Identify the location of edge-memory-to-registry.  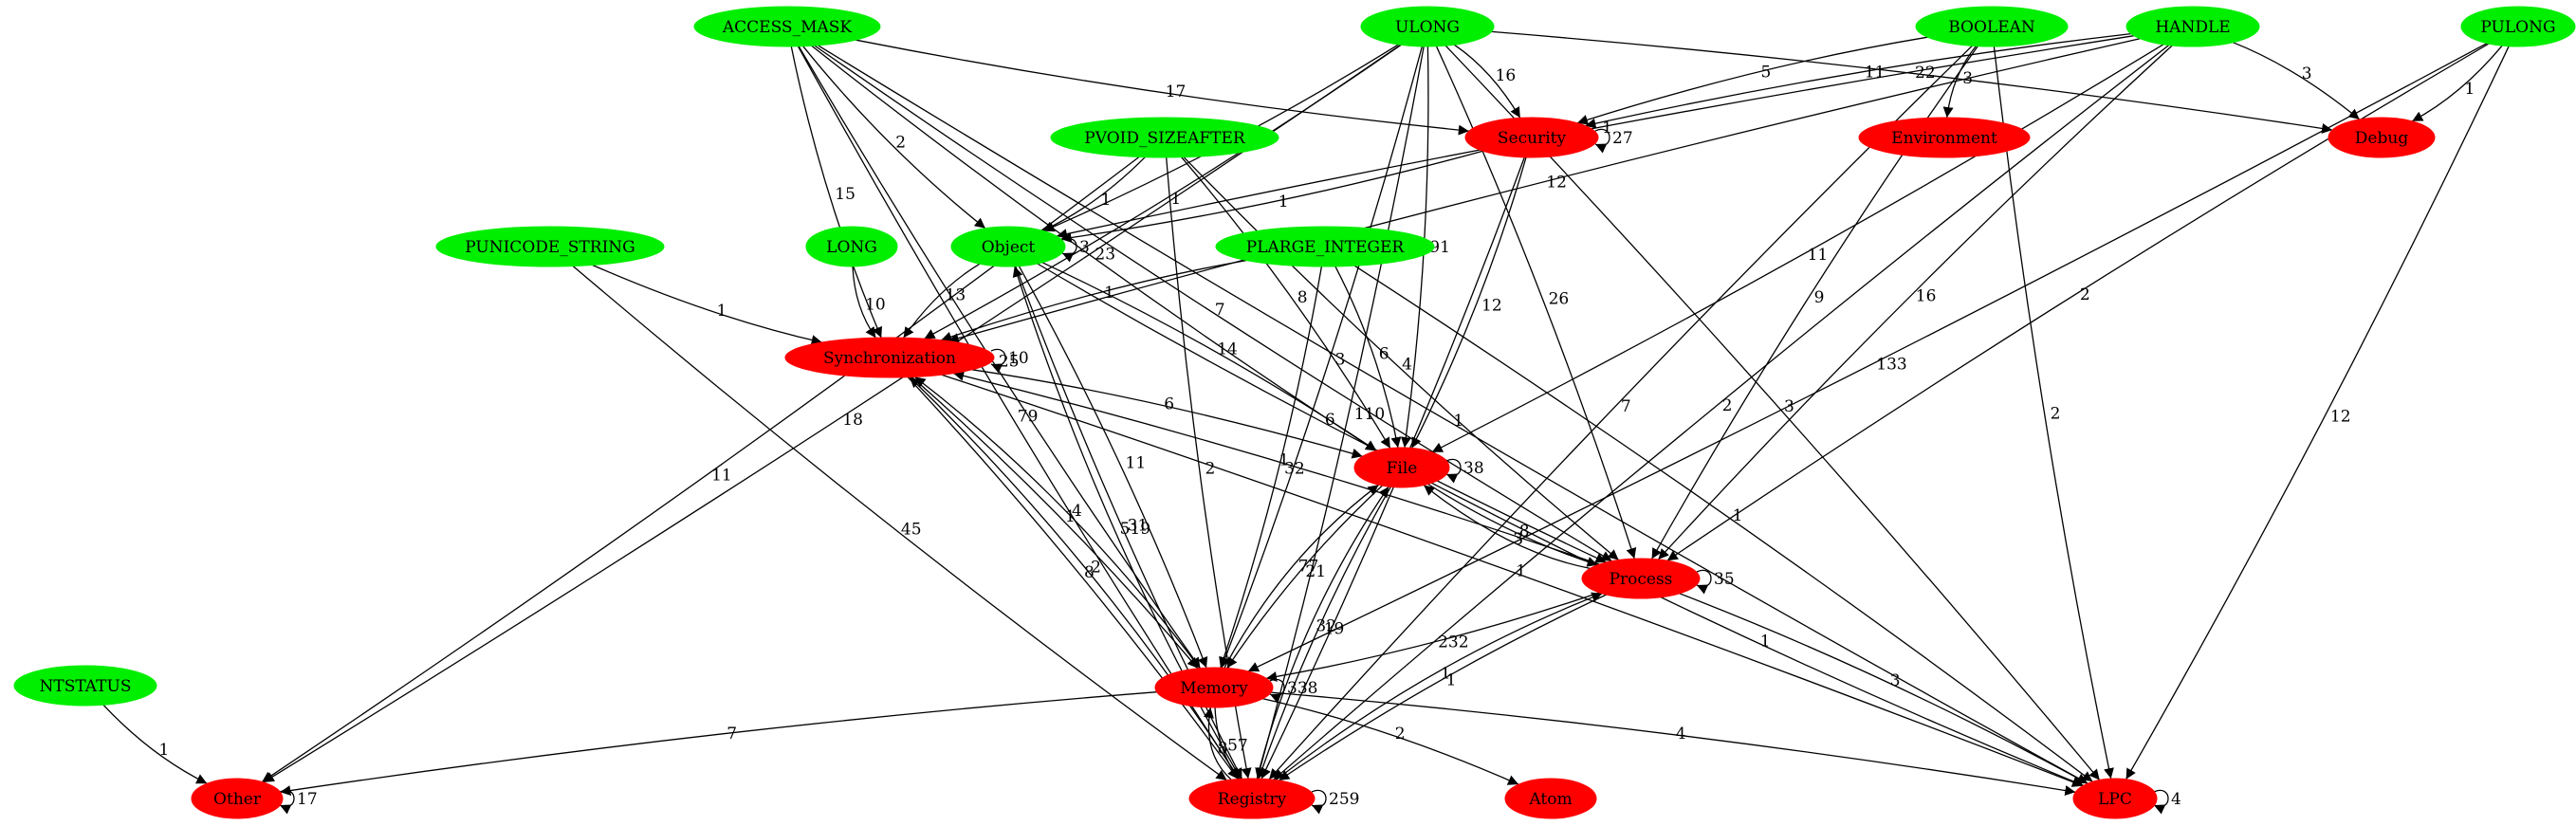
(1227, 743).